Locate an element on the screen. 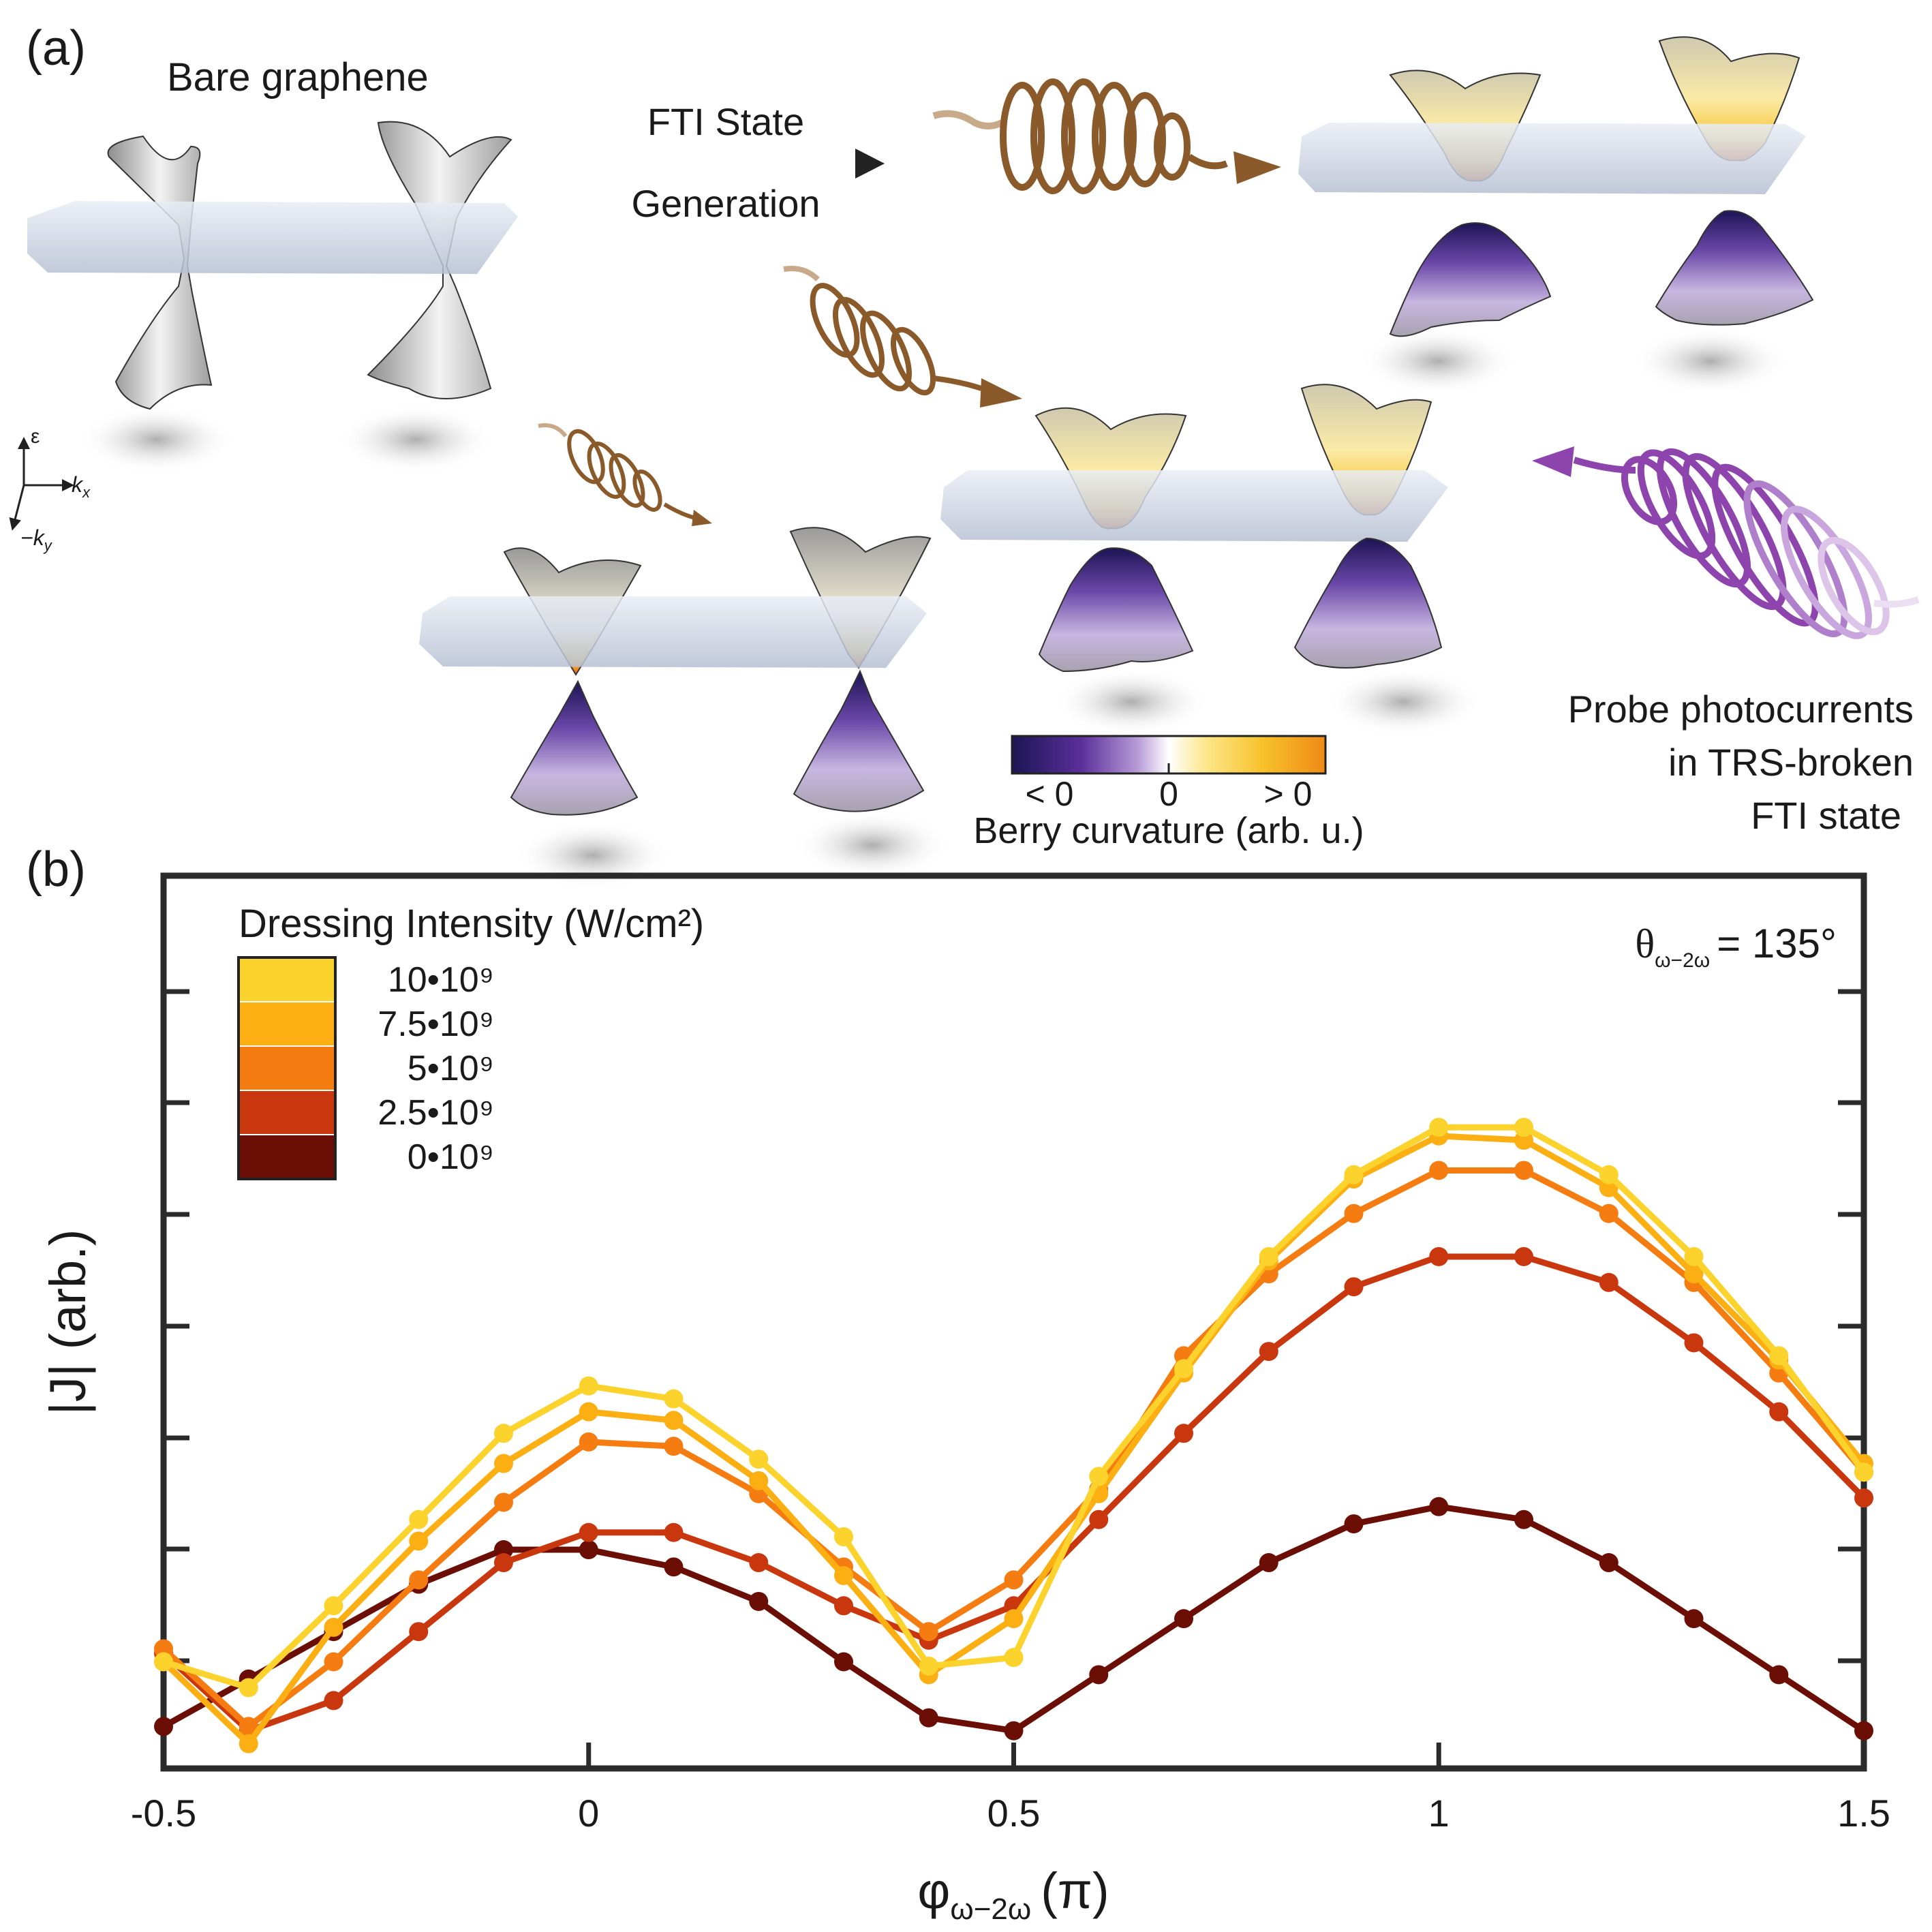 The height and width of the screenshot is (1932, 1932). probe-label-line2: in TRS-broken is located at coordinates (1791, 762).